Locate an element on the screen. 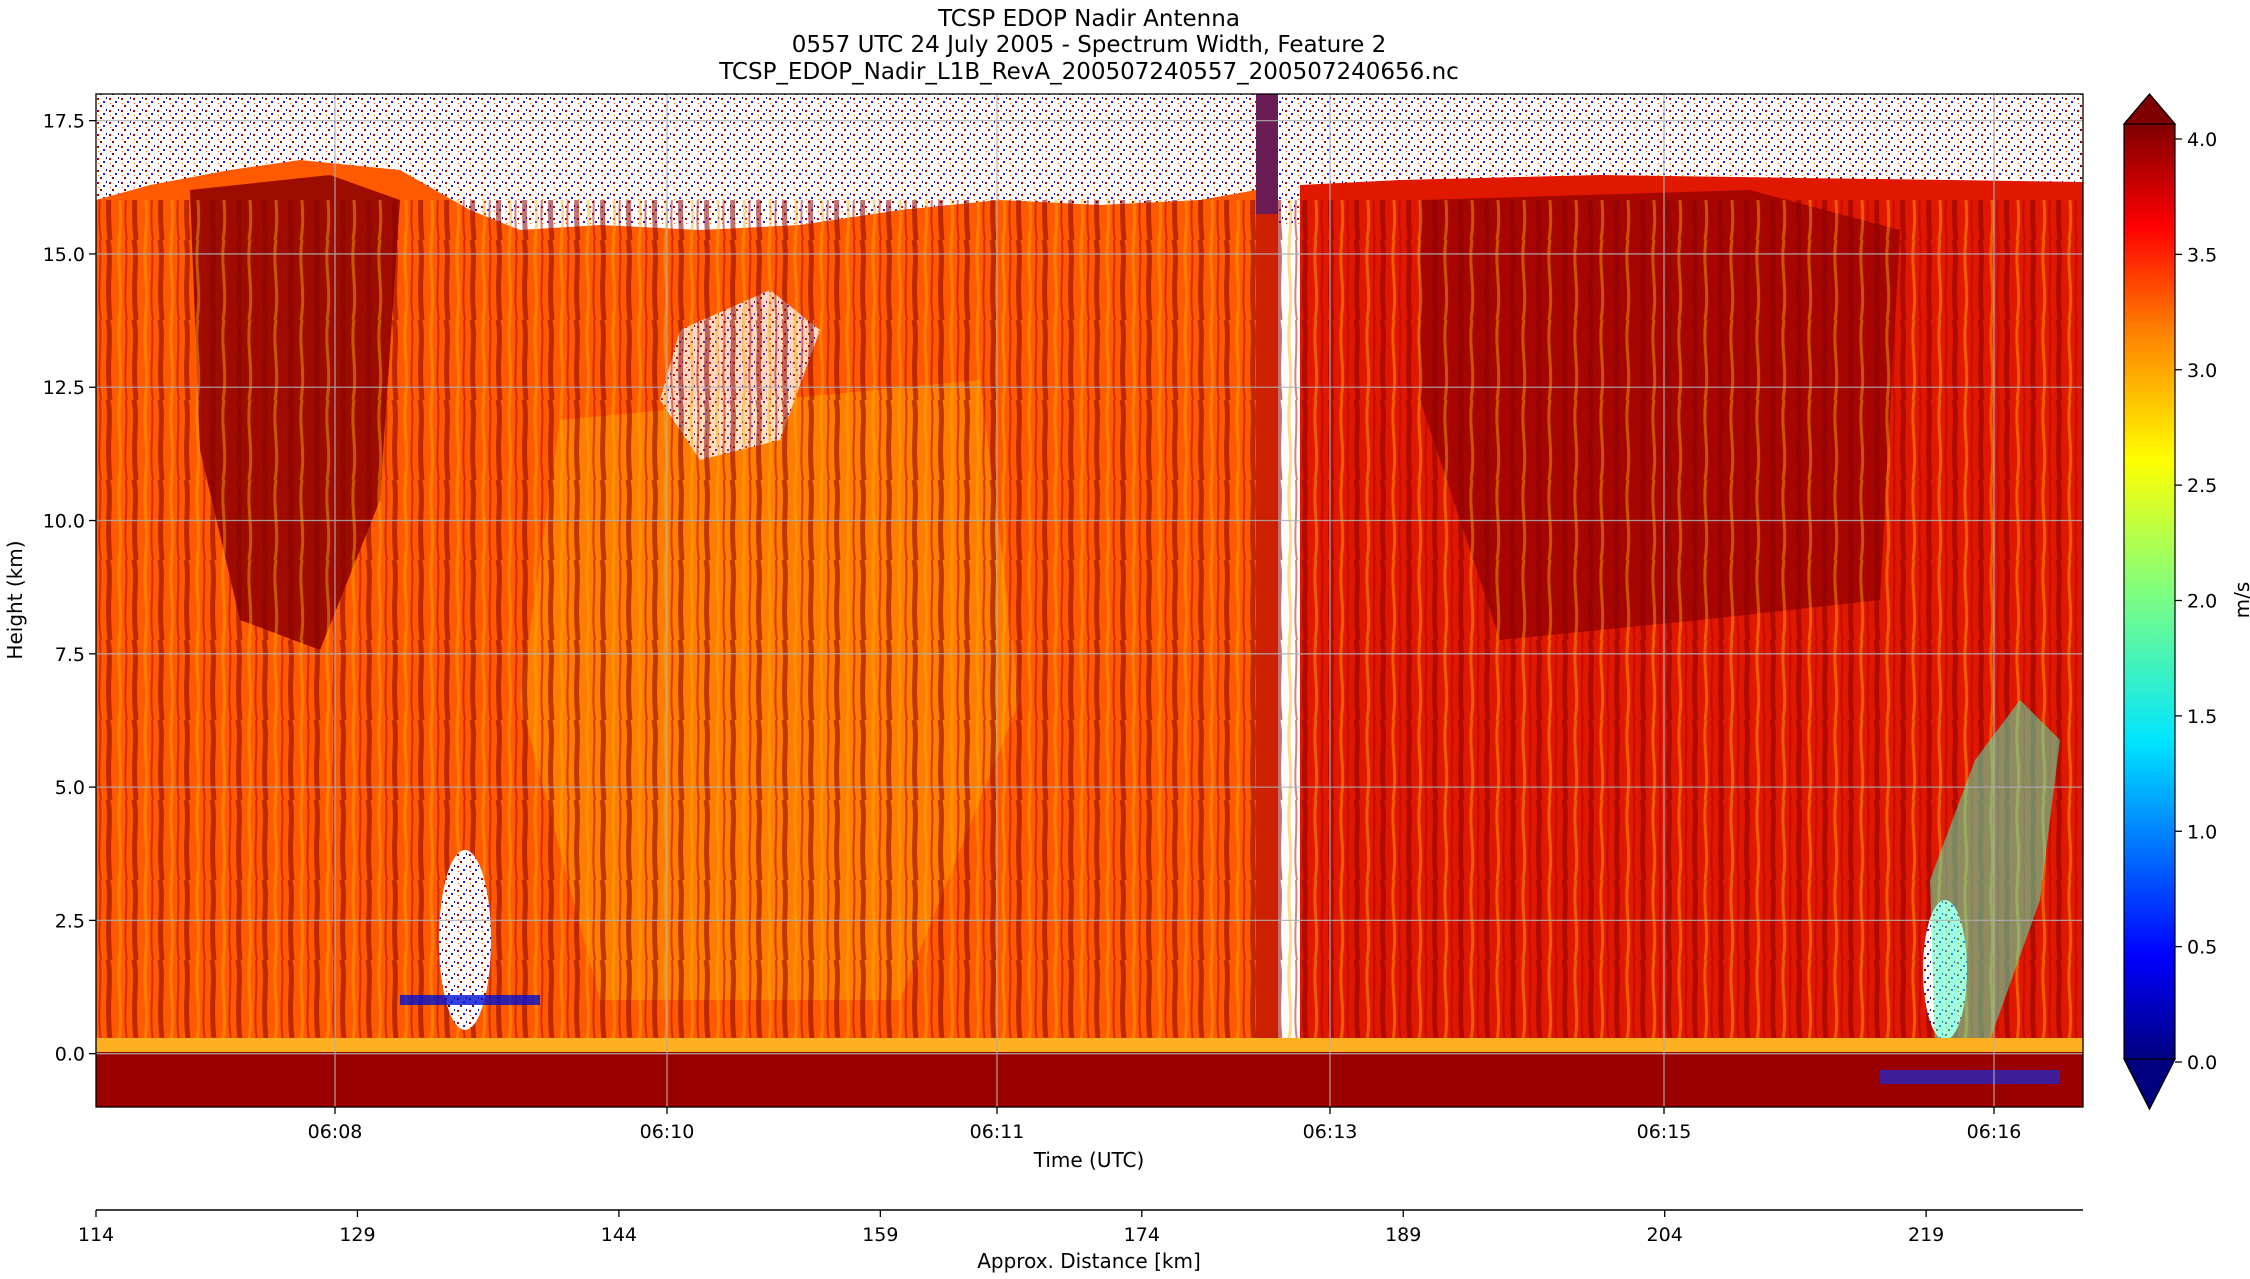 The width and height of the screenshot is (2250, 1279). colorbar-tick-label: 2.5 is located at coordinates (2202, 486).